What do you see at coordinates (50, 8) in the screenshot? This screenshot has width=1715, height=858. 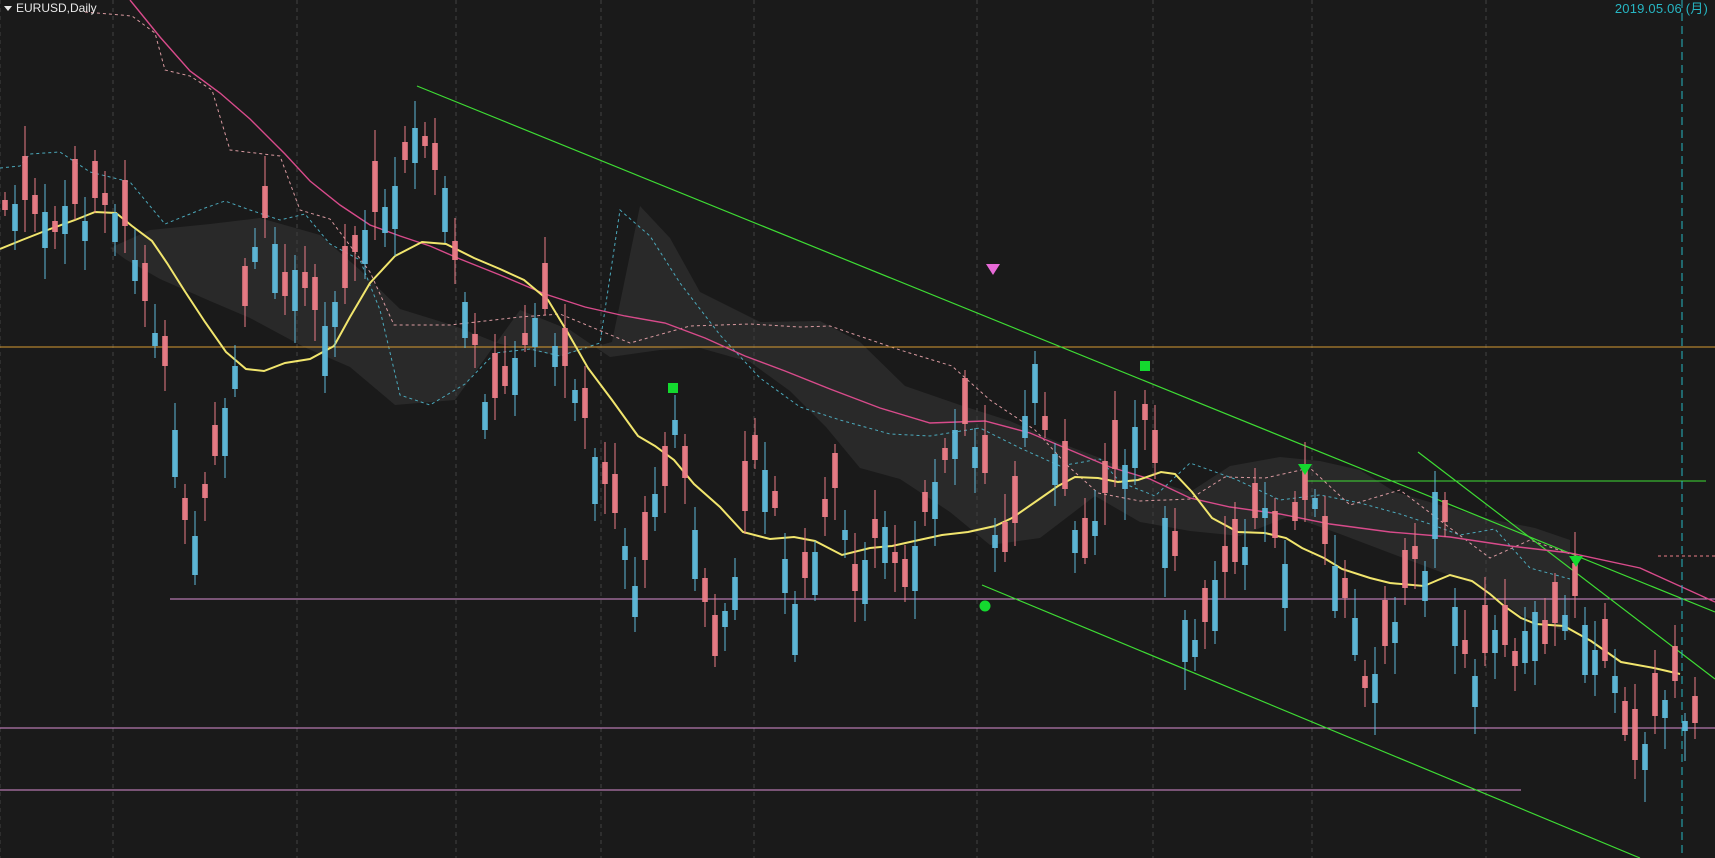 I see `symbol-header: EURUSD,Daily` at bounding box center [50, 8].